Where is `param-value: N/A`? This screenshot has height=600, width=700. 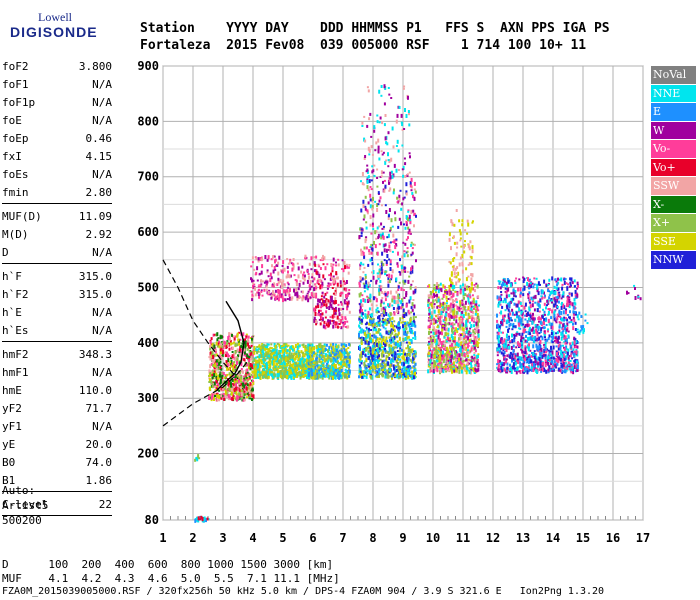
param-value: N/A is located at coordinates (102, 372).